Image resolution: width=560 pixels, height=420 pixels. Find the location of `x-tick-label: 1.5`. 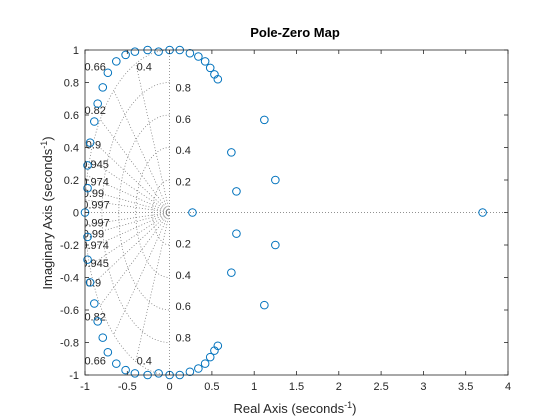

x-tick-label: 1.5 is located at coordinates (296, 387).